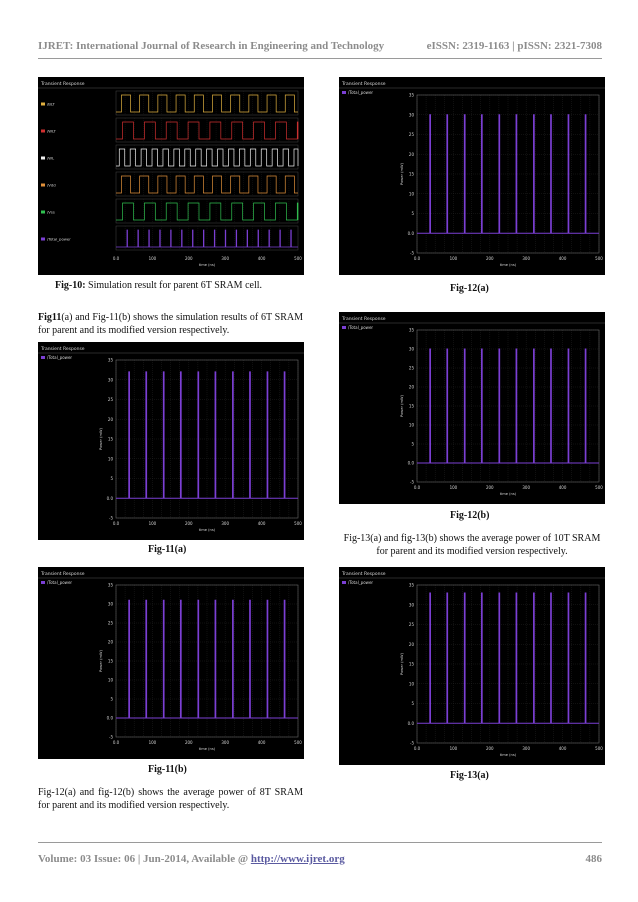  What do you see at coordinates (411, 723) in the screenshot?
I see `y-tick-label: 0.0` at bounding box center [411, 723].